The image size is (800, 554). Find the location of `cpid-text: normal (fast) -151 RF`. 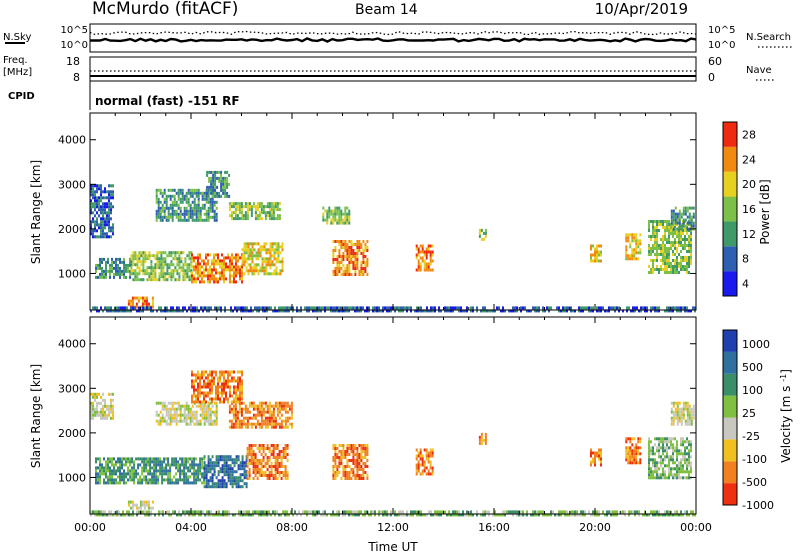

cpid-text: normal (fast) -151 RF is located at coordinates (167, 101).